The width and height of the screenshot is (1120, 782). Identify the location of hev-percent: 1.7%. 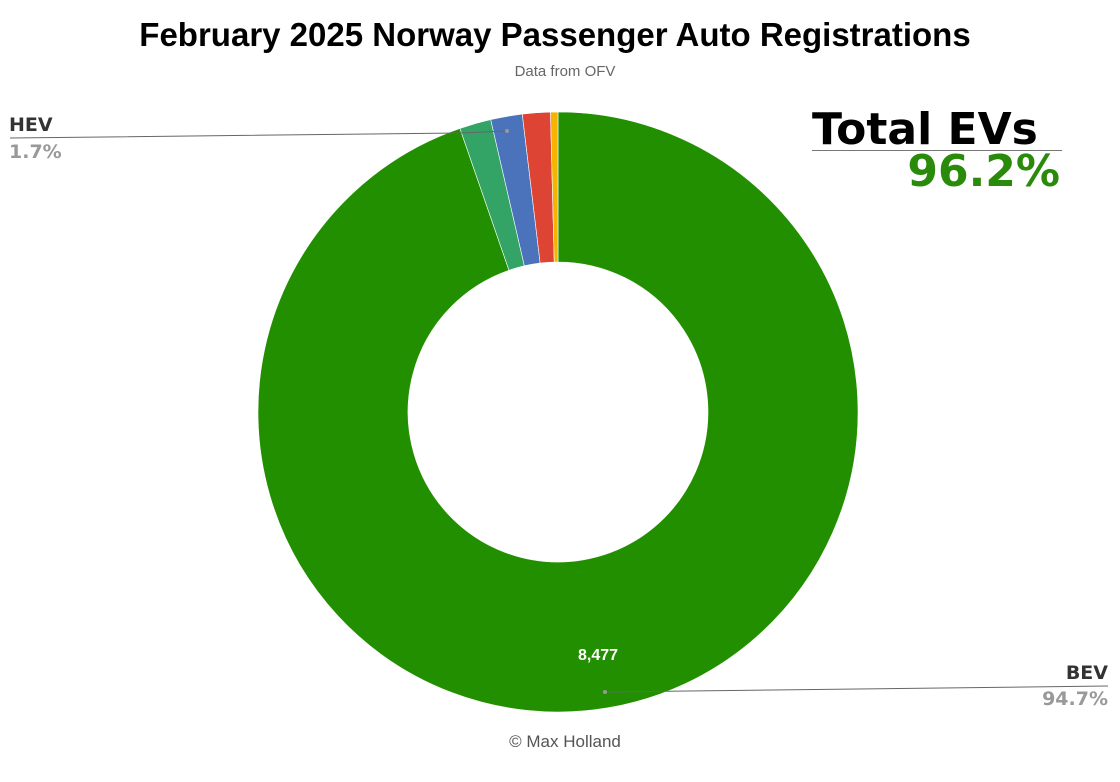
(35, 152).